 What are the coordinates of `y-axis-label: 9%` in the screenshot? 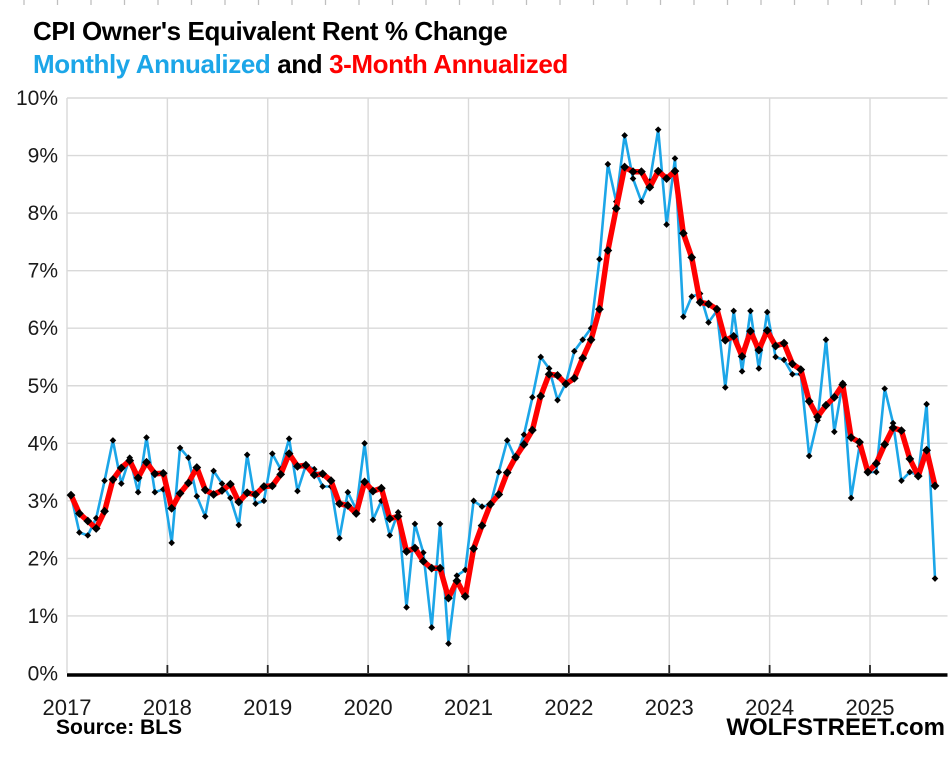 It's located at (43, 156).